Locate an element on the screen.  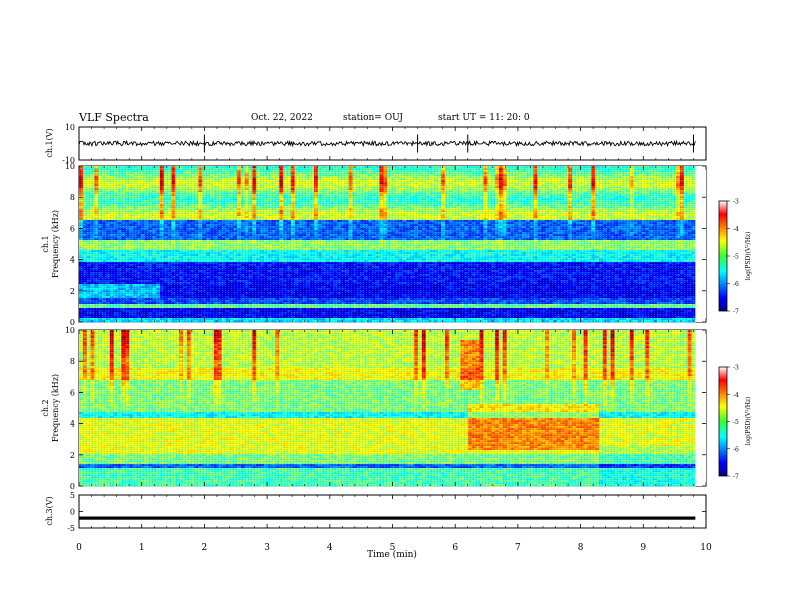
date-label: Oct. 22, 2022 is located at coordinates (282, 118).